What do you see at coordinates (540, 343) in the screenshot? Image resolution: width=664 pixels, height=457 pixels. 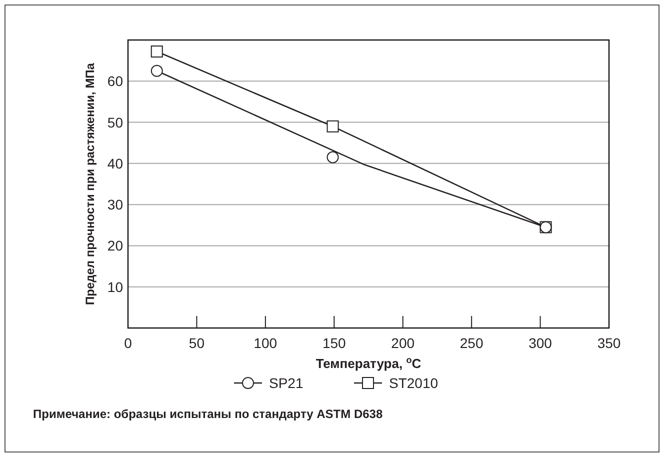 I see `x-tick-label: 300` at bounding box center [540, 343].